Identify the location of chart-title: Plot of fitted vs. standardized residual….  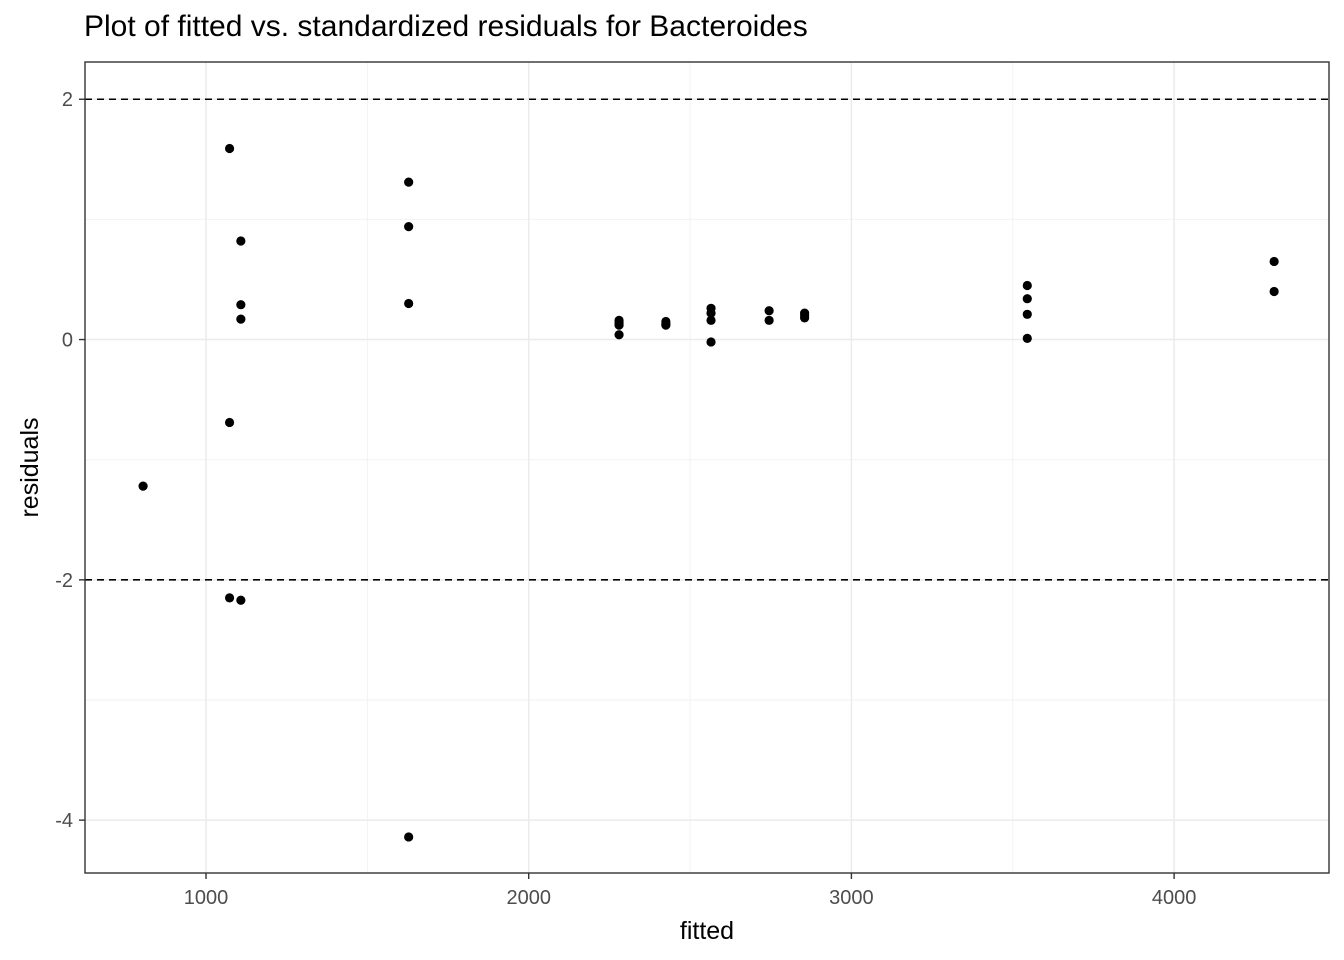
(446, 26).